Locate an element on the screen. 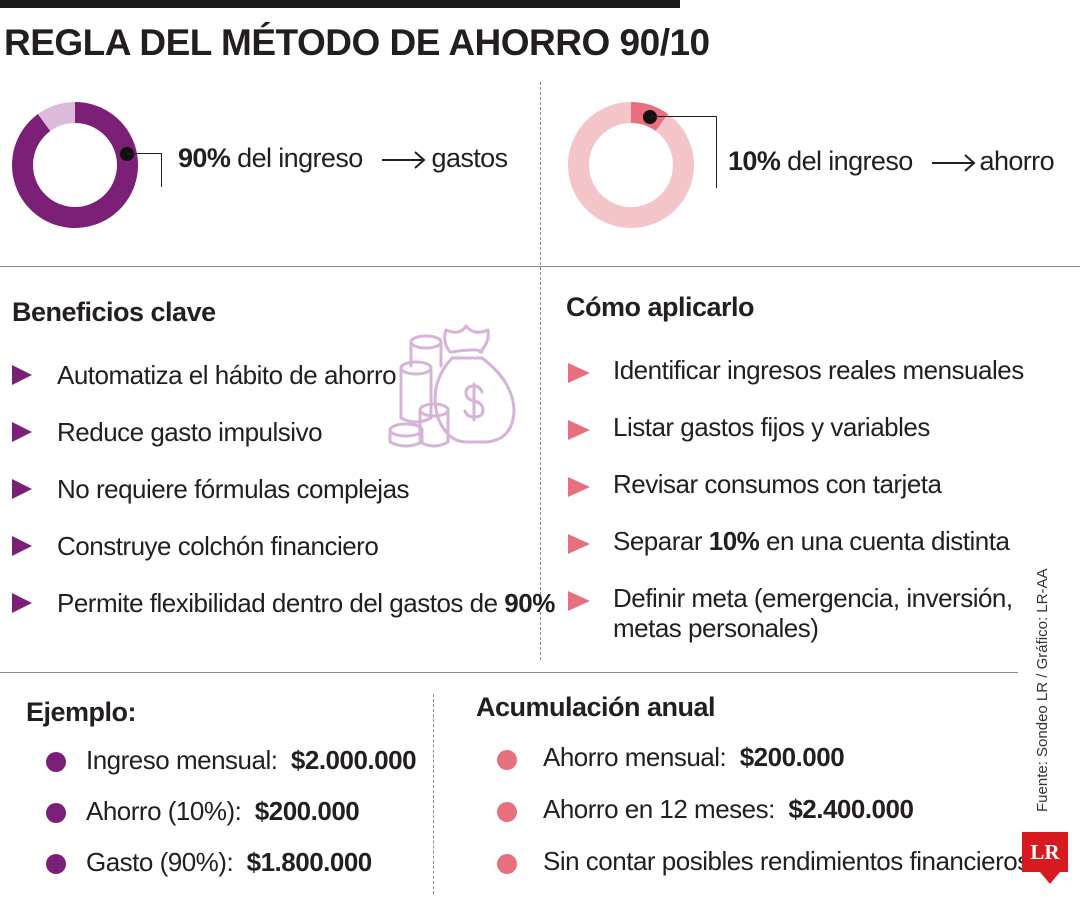  item-text: No requiere fórmulas complejas is located at coordinates (233, 489).